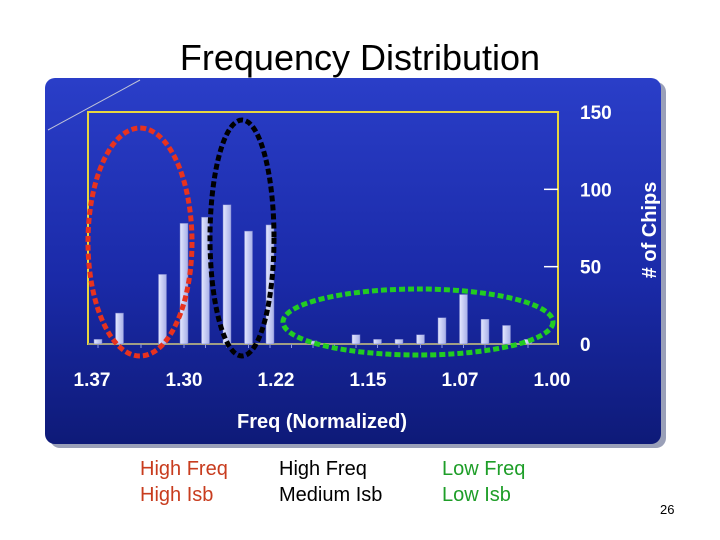 This screenshot has height=540, width=720. What do you see at coordinates (368, 380) in the screenshot?
I see `x-tick-label: 1.15` at bounding box center [368, 380].